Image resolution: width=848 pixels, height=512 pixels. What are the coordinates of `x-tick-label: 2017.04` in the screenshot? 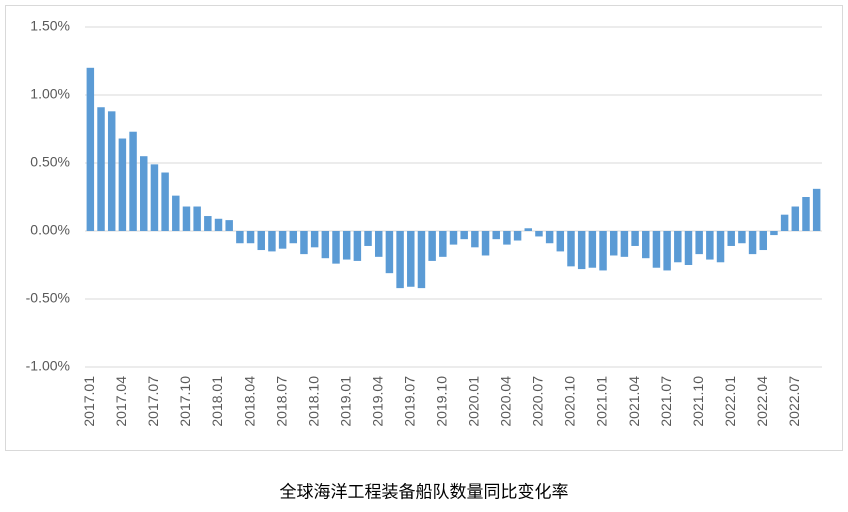 It's located at (121, 401).